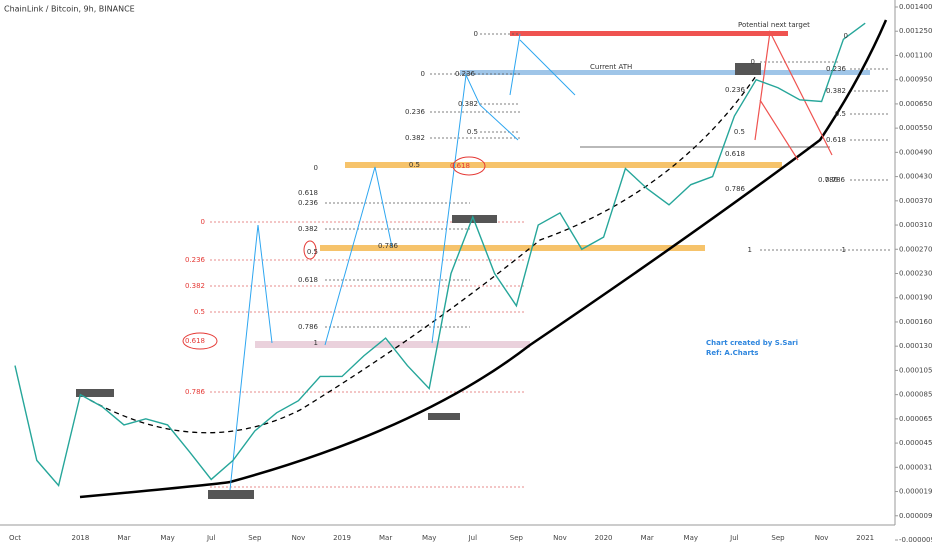 This screenshot has width=932, height=550. What do you see at coordinates (15, 538) in the screenshot?
I see `x-tick-label: Oct` at bounding box center [15, 538].